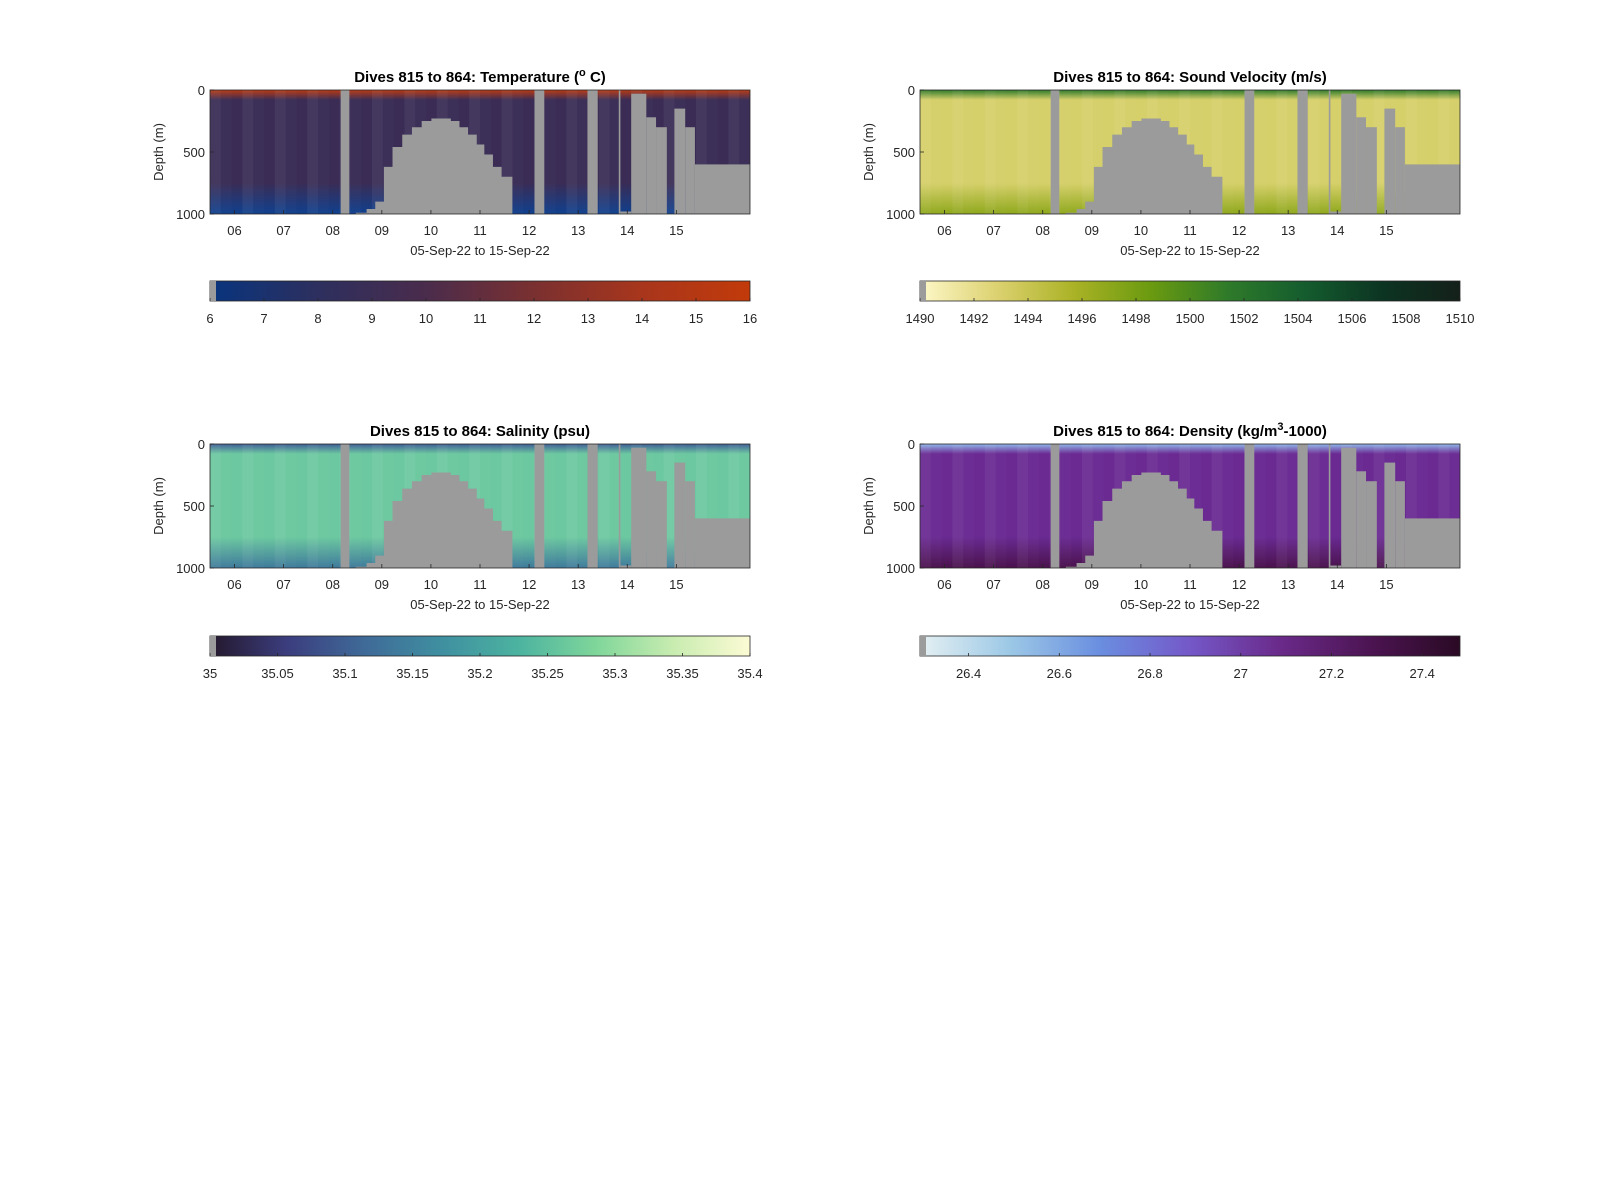 The image size is (1600, 1179). What do you see at coordinates (480, 431) in the screenshot?
I see `chart-title-main: Dives 815 to 864: Salinity (psu)` at bounding box center [480, 431].